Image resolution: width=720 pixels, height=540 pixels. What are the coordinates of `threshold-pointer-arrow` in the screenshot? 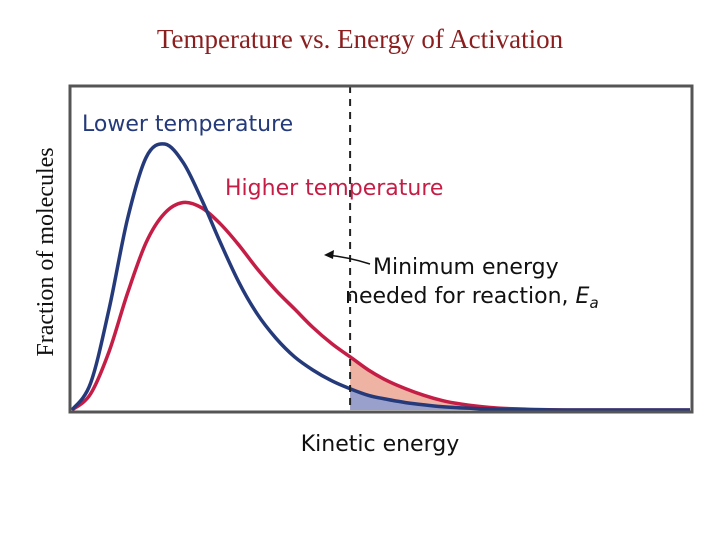 It's located at (348, 259).